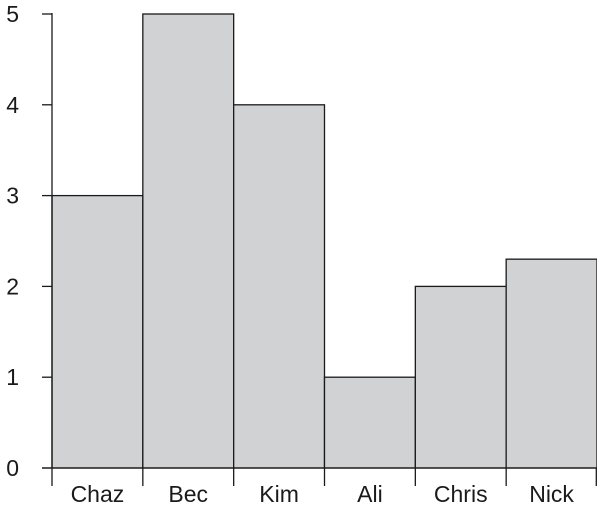 This screenshot has width=597, height=511. Describe the element at coordinates (279, 494) in the screenshot. I see `x-tick-label-kim: Kim` at that location.